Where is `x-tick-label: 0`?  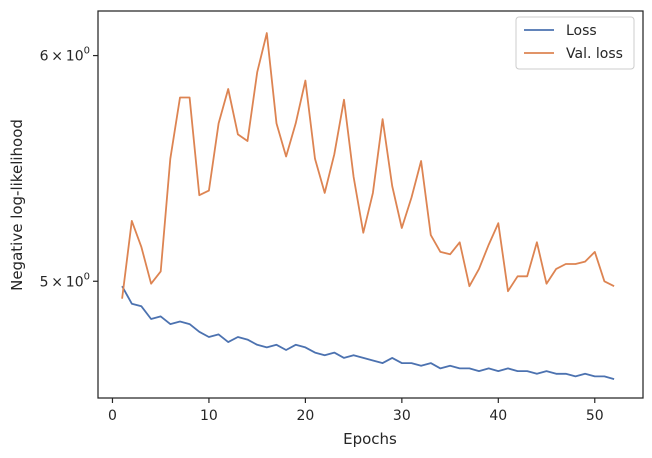
x-tick-label: 0 is located at coordinates (112, 416).